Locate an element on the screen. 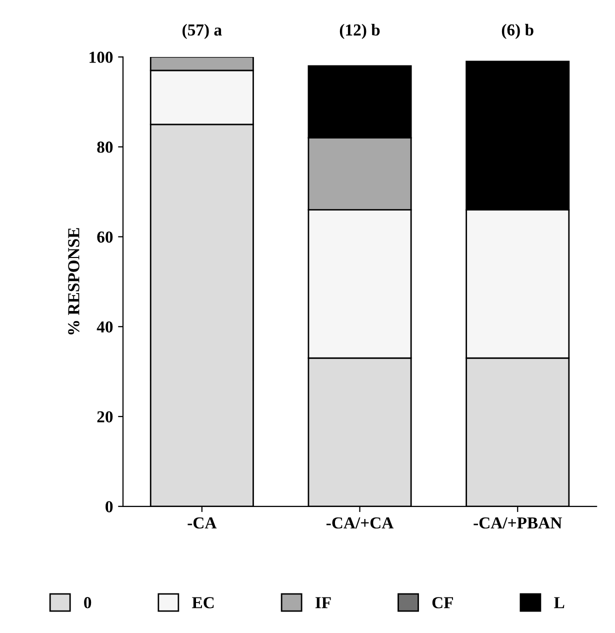 This screenshot has width=615, height=633. text: (12) b is located at coordinates (360, 31).